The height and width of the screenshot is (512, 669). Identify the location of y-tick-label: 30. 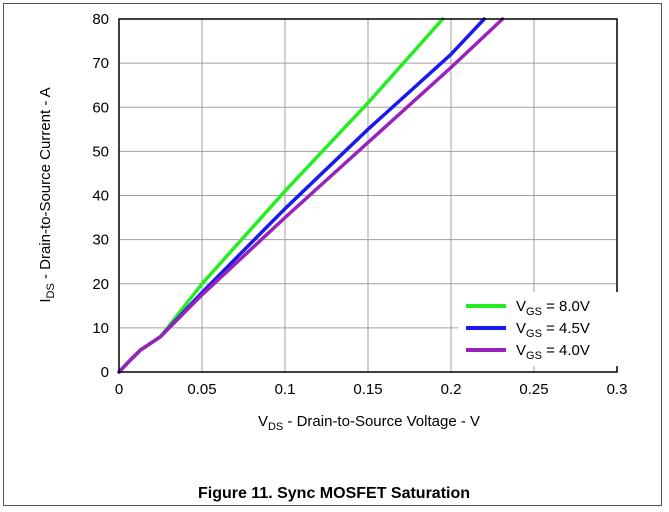
(100, 240).